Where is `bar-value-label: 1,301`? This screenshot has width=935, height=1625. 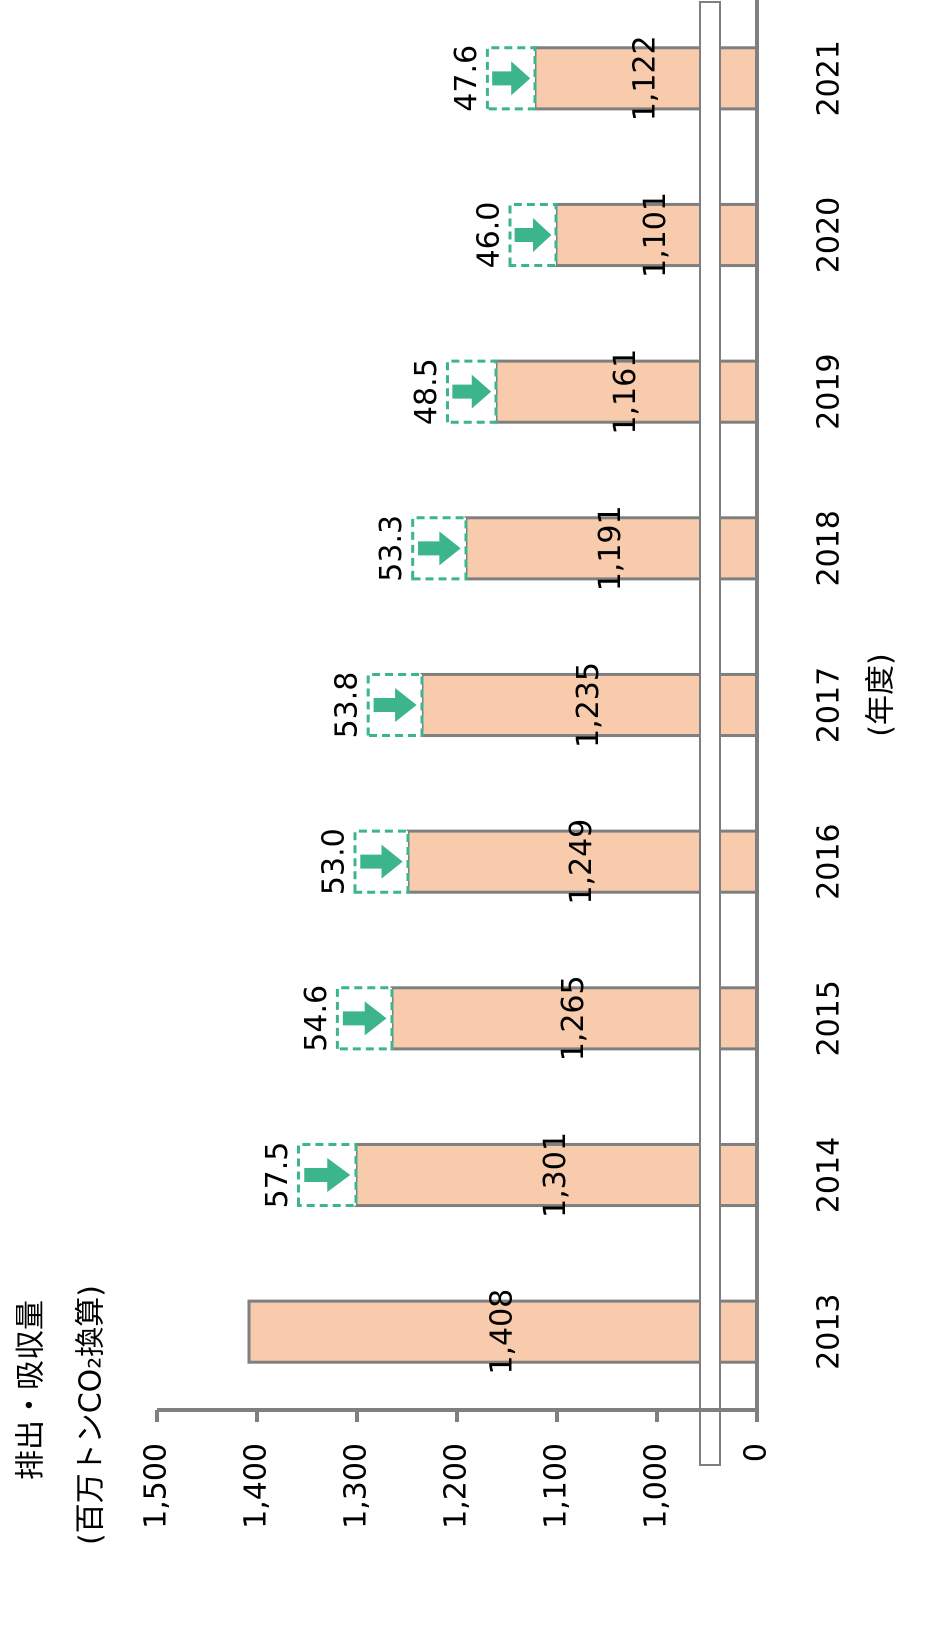 bar-value-label: 1,301 is located at coordinates (555, 1175).